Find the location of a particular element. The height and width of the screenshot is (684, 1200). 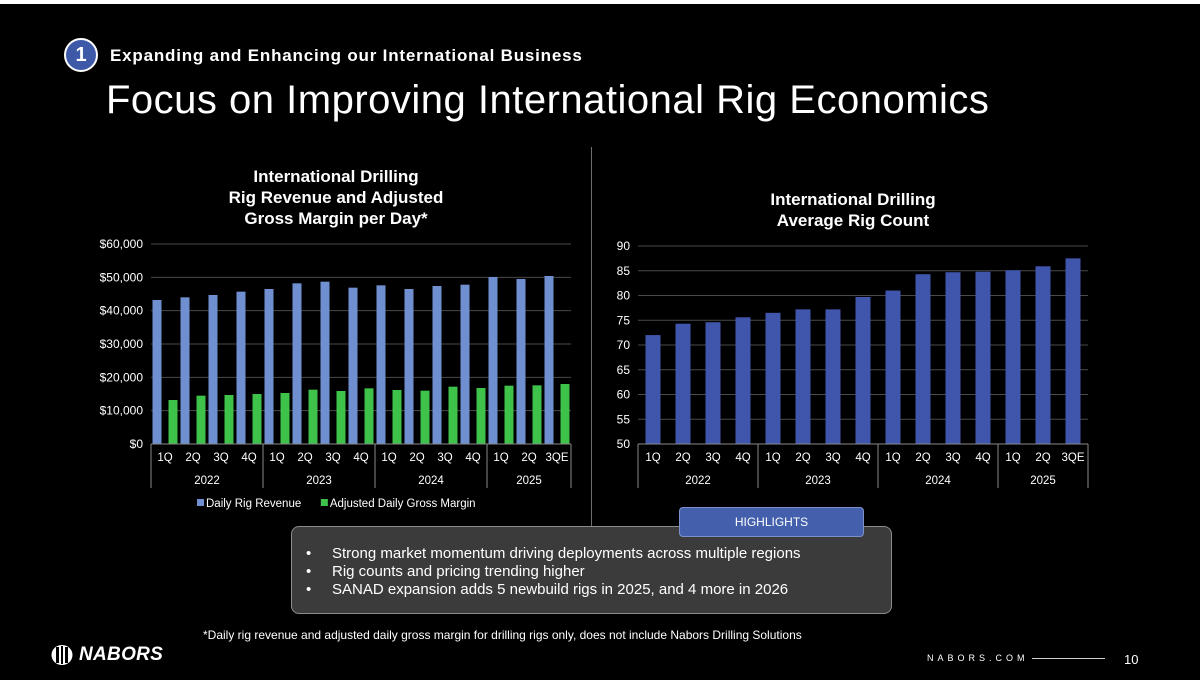

section-number-badge: 1 is located at coordinates (81, 55).